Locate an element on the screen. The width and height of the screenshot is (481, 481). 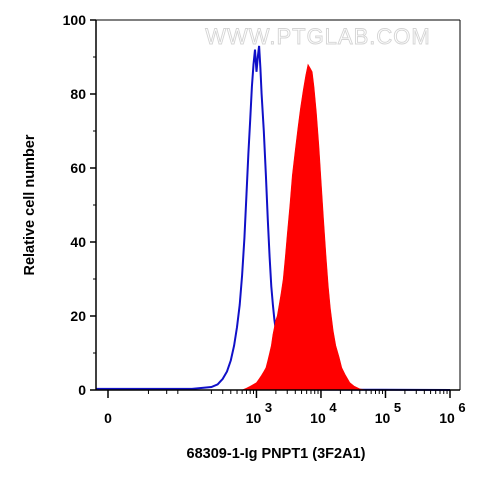
y-tick-label: 80 is located at coordinates (78, 94).